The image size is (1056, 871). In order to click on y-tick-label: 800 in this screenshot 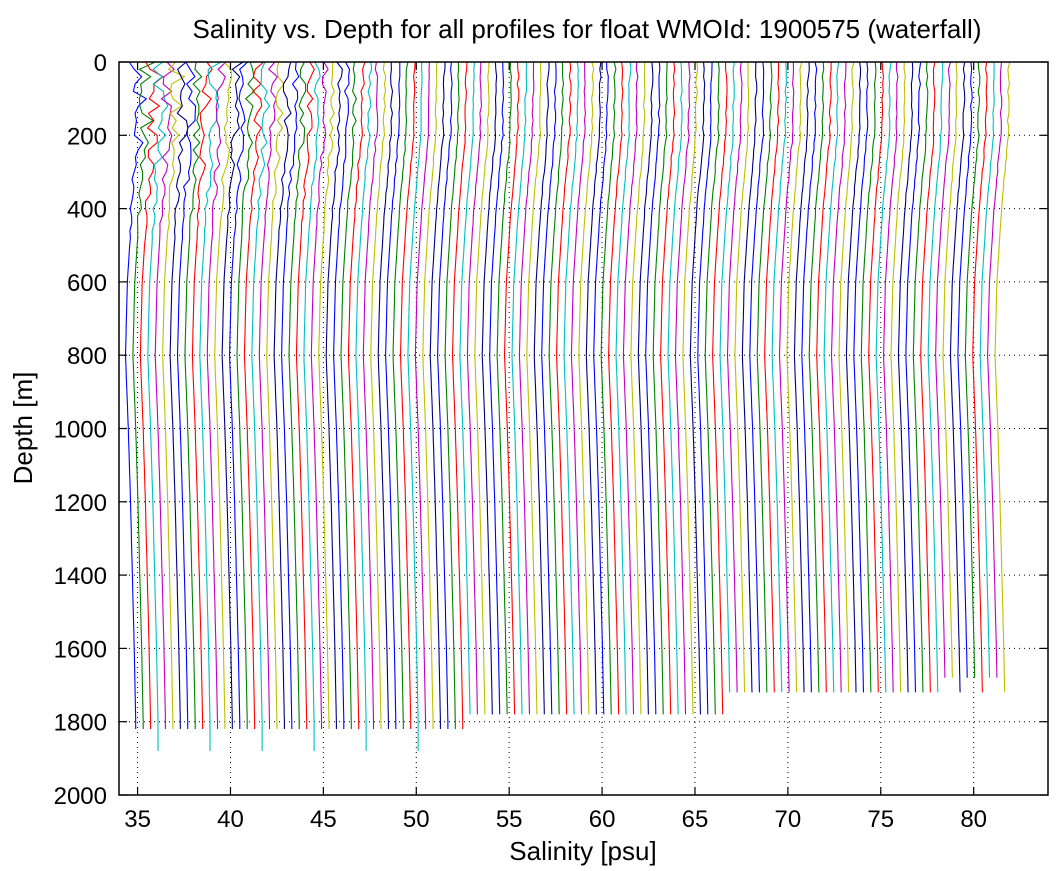, I will do `click(87, 356)`.